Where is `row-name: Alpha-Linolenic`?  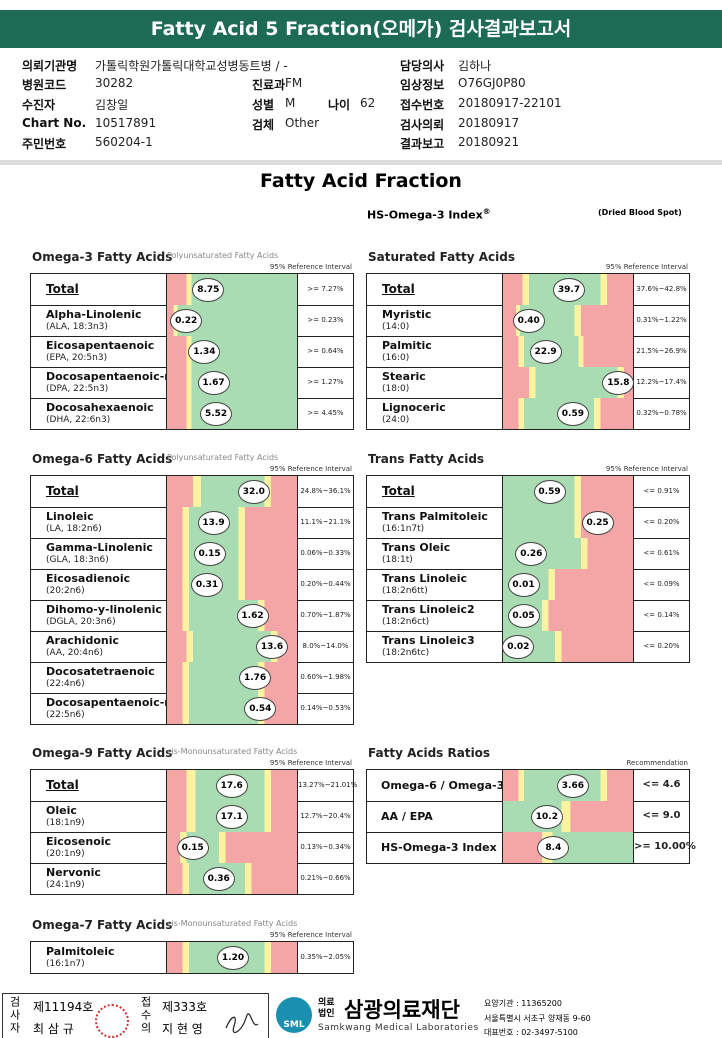 row-name: Alpha-Linolenic is located at coordinates (94, 314).